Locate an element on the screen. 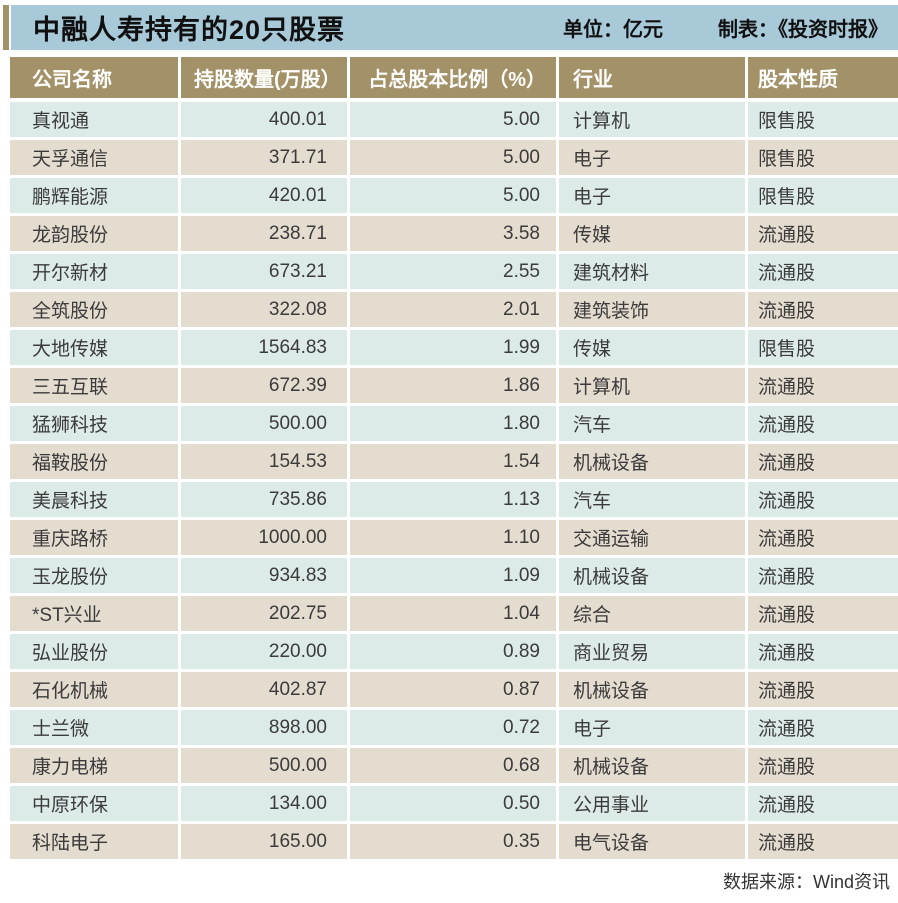 This screenshot has height=903, width=898. cell-company: 重庆路桥 is located at coordinates (94, 537).